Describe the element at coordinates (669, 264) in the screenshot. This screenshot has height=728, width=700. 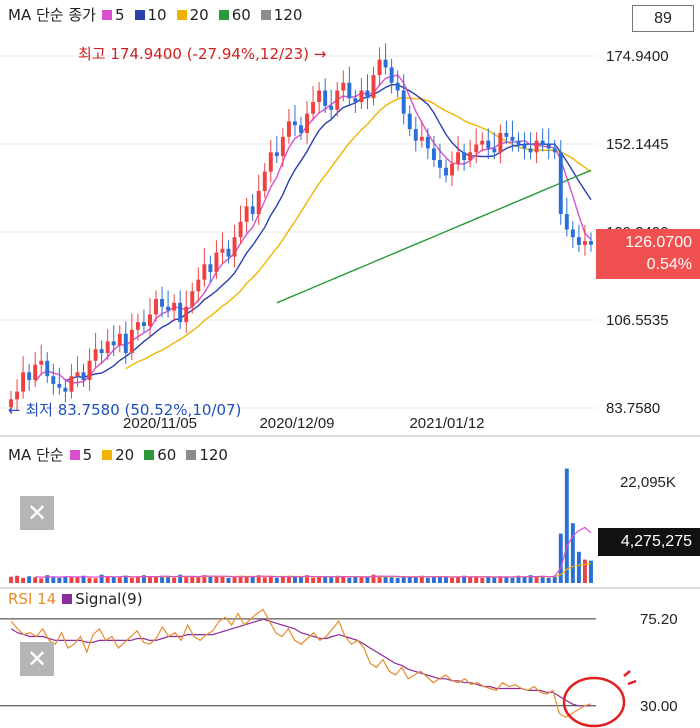
I see `current-change: 0.54%` at that location.